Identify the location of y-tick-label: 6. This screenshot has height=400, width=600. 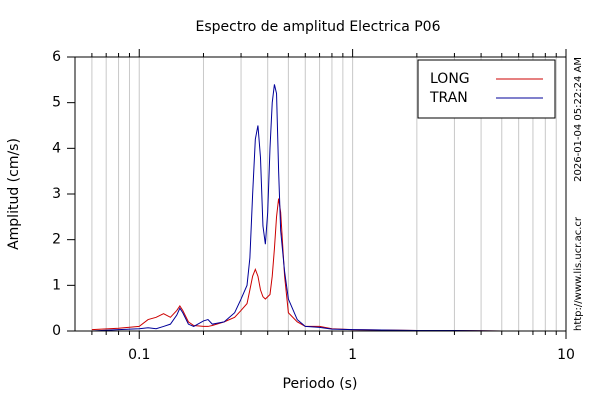
(56, 57).